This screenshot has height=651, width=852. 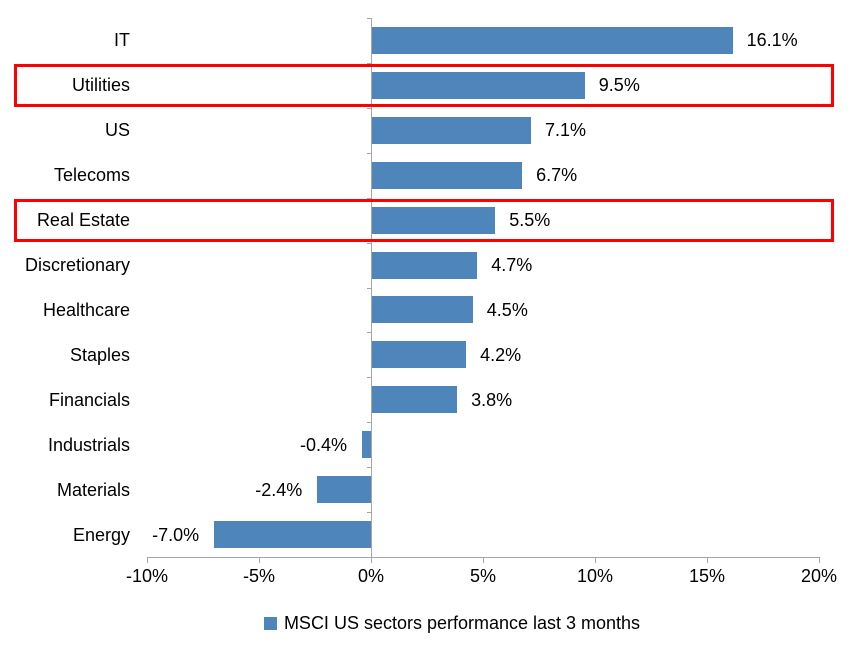 What do you see at coordinates (147, 576) in the screenshot?
I see `x-tick-label: -10%` at bounding box center [147, 576].